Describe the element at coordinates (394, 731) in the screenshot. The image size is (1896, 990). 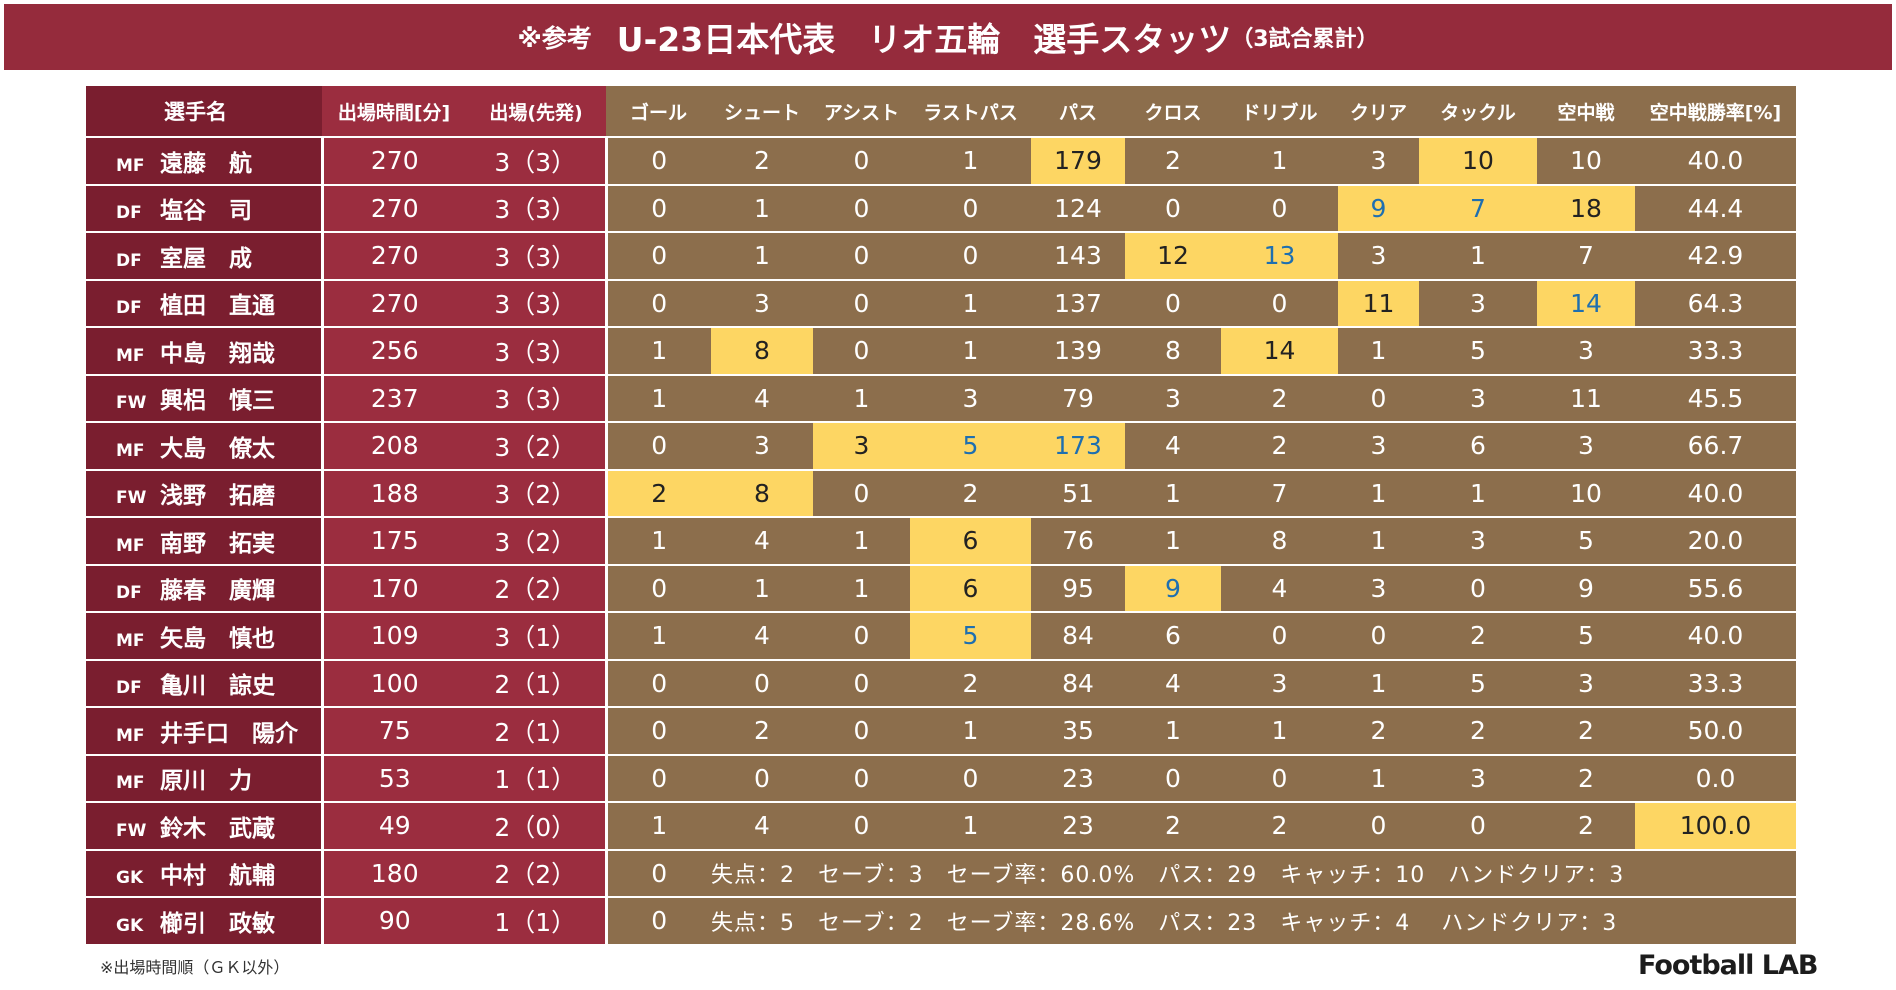
I see `minutes-cell: 75` at that location.